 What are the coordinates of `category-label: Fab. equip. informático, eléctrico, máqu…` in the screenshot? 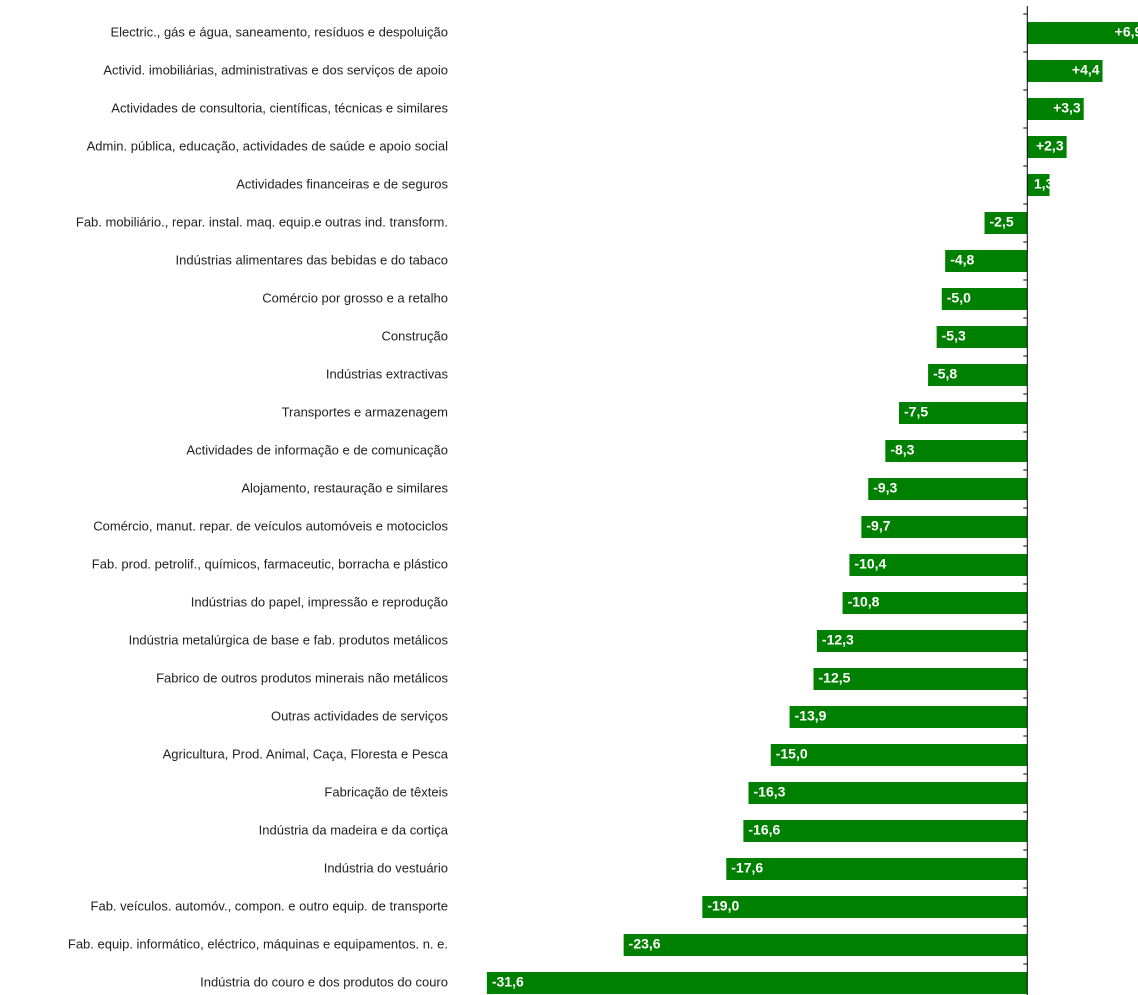 It's located at (258, 943).